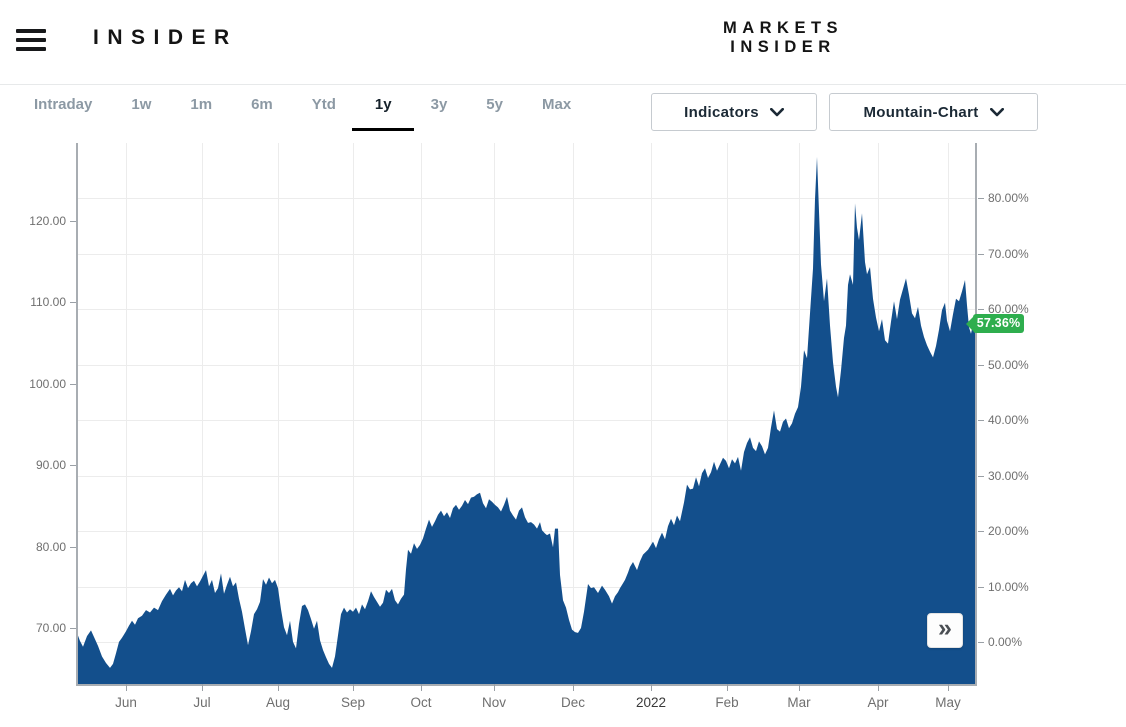  I want to click on price-axis-label: 80.00, so click(50, 546).